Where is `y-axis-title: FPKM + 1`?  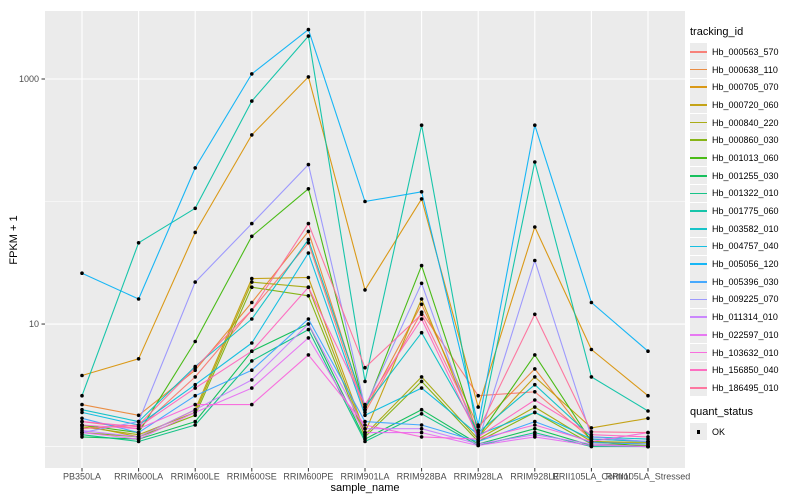
y-axis-title: FPKM + 1 is located at coordinates (14, 240).